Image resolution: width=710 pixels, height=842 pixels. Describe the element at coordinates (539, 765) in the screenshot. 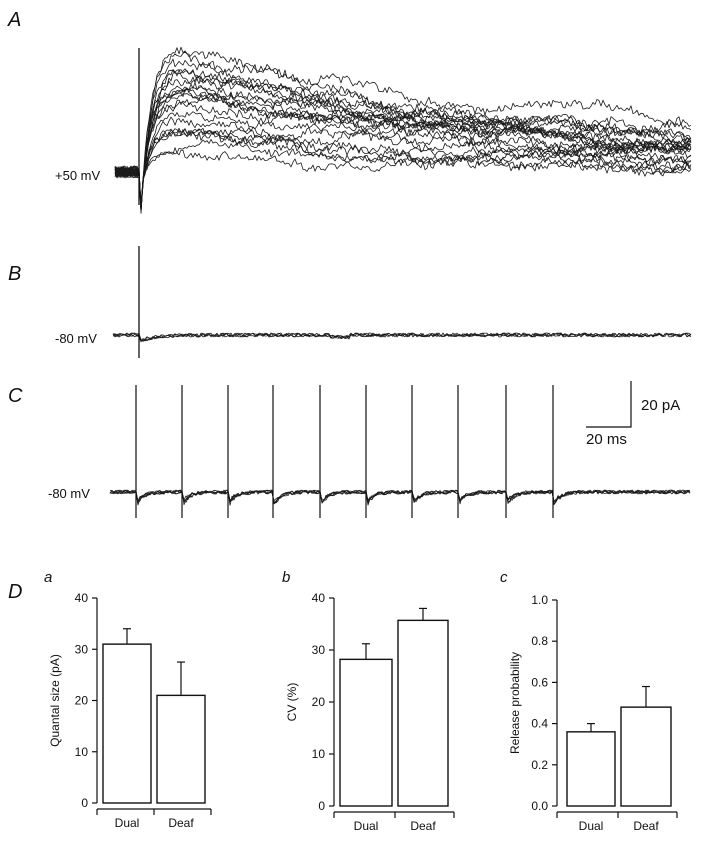

I see `y-tick-label: 0.2` at that location.